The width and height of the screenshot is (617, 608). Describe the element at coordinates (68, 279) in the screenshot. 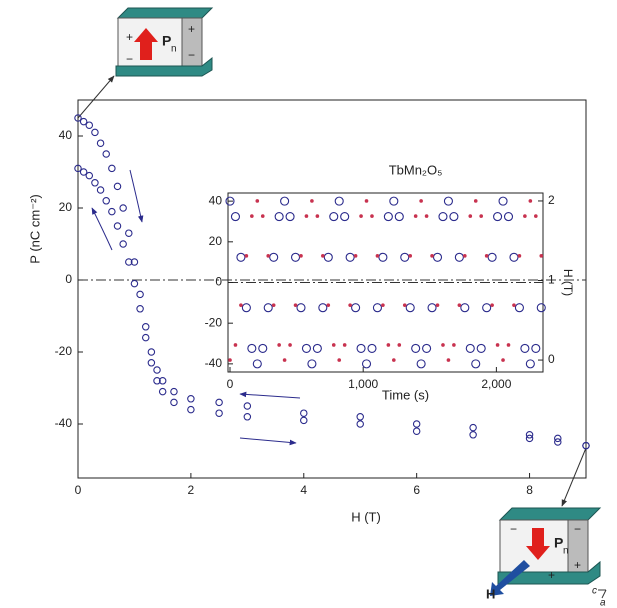

I see `y-tick-label: 0` at that location.